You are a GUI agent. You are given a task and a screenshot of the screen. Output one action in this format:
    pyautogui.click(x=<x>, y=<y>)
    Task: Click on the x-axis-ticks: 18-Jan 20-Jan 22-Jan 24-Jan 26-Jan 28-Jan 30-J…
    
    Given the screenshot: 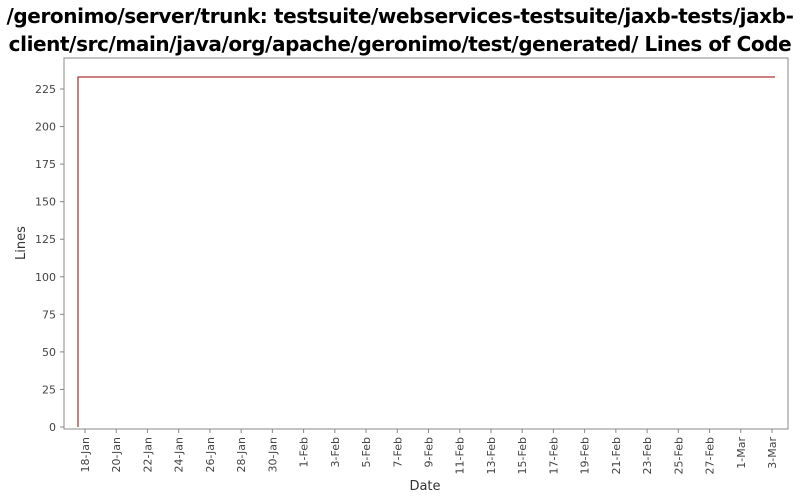 What is the action you would take?
    pyautogui.click(x=429, y=451)
    